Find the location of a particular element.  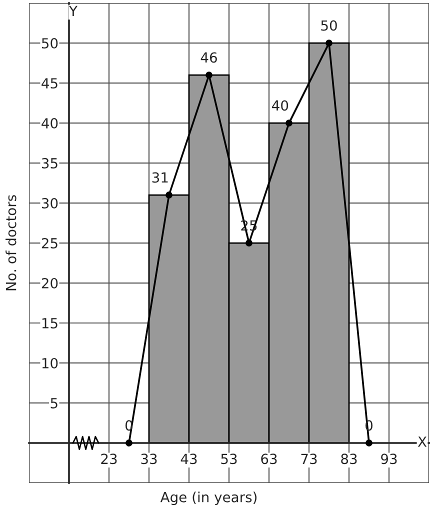

y-tick-label: 5 is located at coordinates (54, 403).